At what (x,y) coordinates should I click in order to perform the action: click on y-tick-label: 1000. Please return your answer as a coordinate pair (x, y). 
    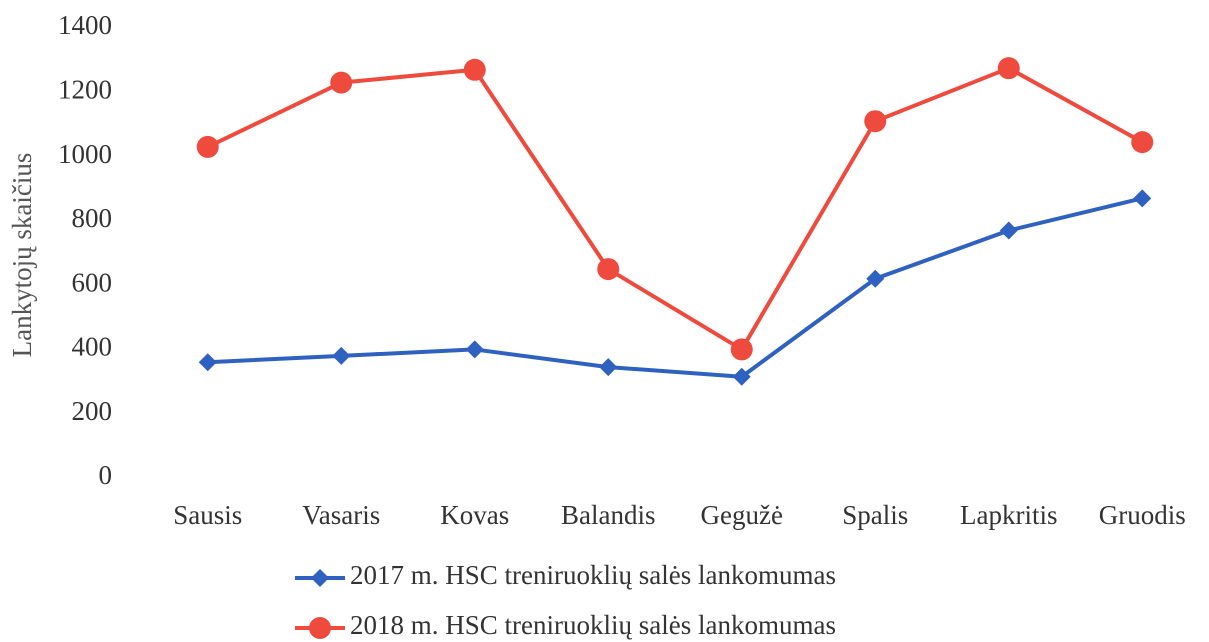
    Looking at the image, I should click on (85, 154).